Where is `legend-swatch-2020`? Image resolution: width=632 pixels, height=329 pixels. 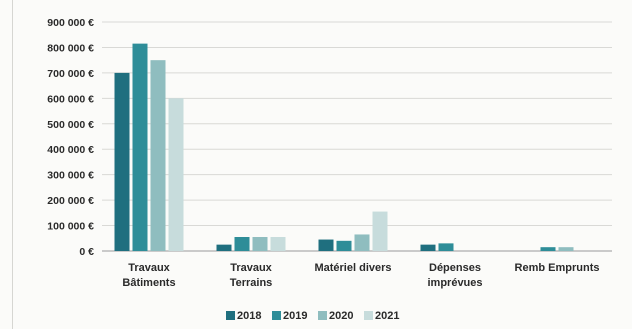
legend-swatch-2020 is located at coordinates (322, 315).